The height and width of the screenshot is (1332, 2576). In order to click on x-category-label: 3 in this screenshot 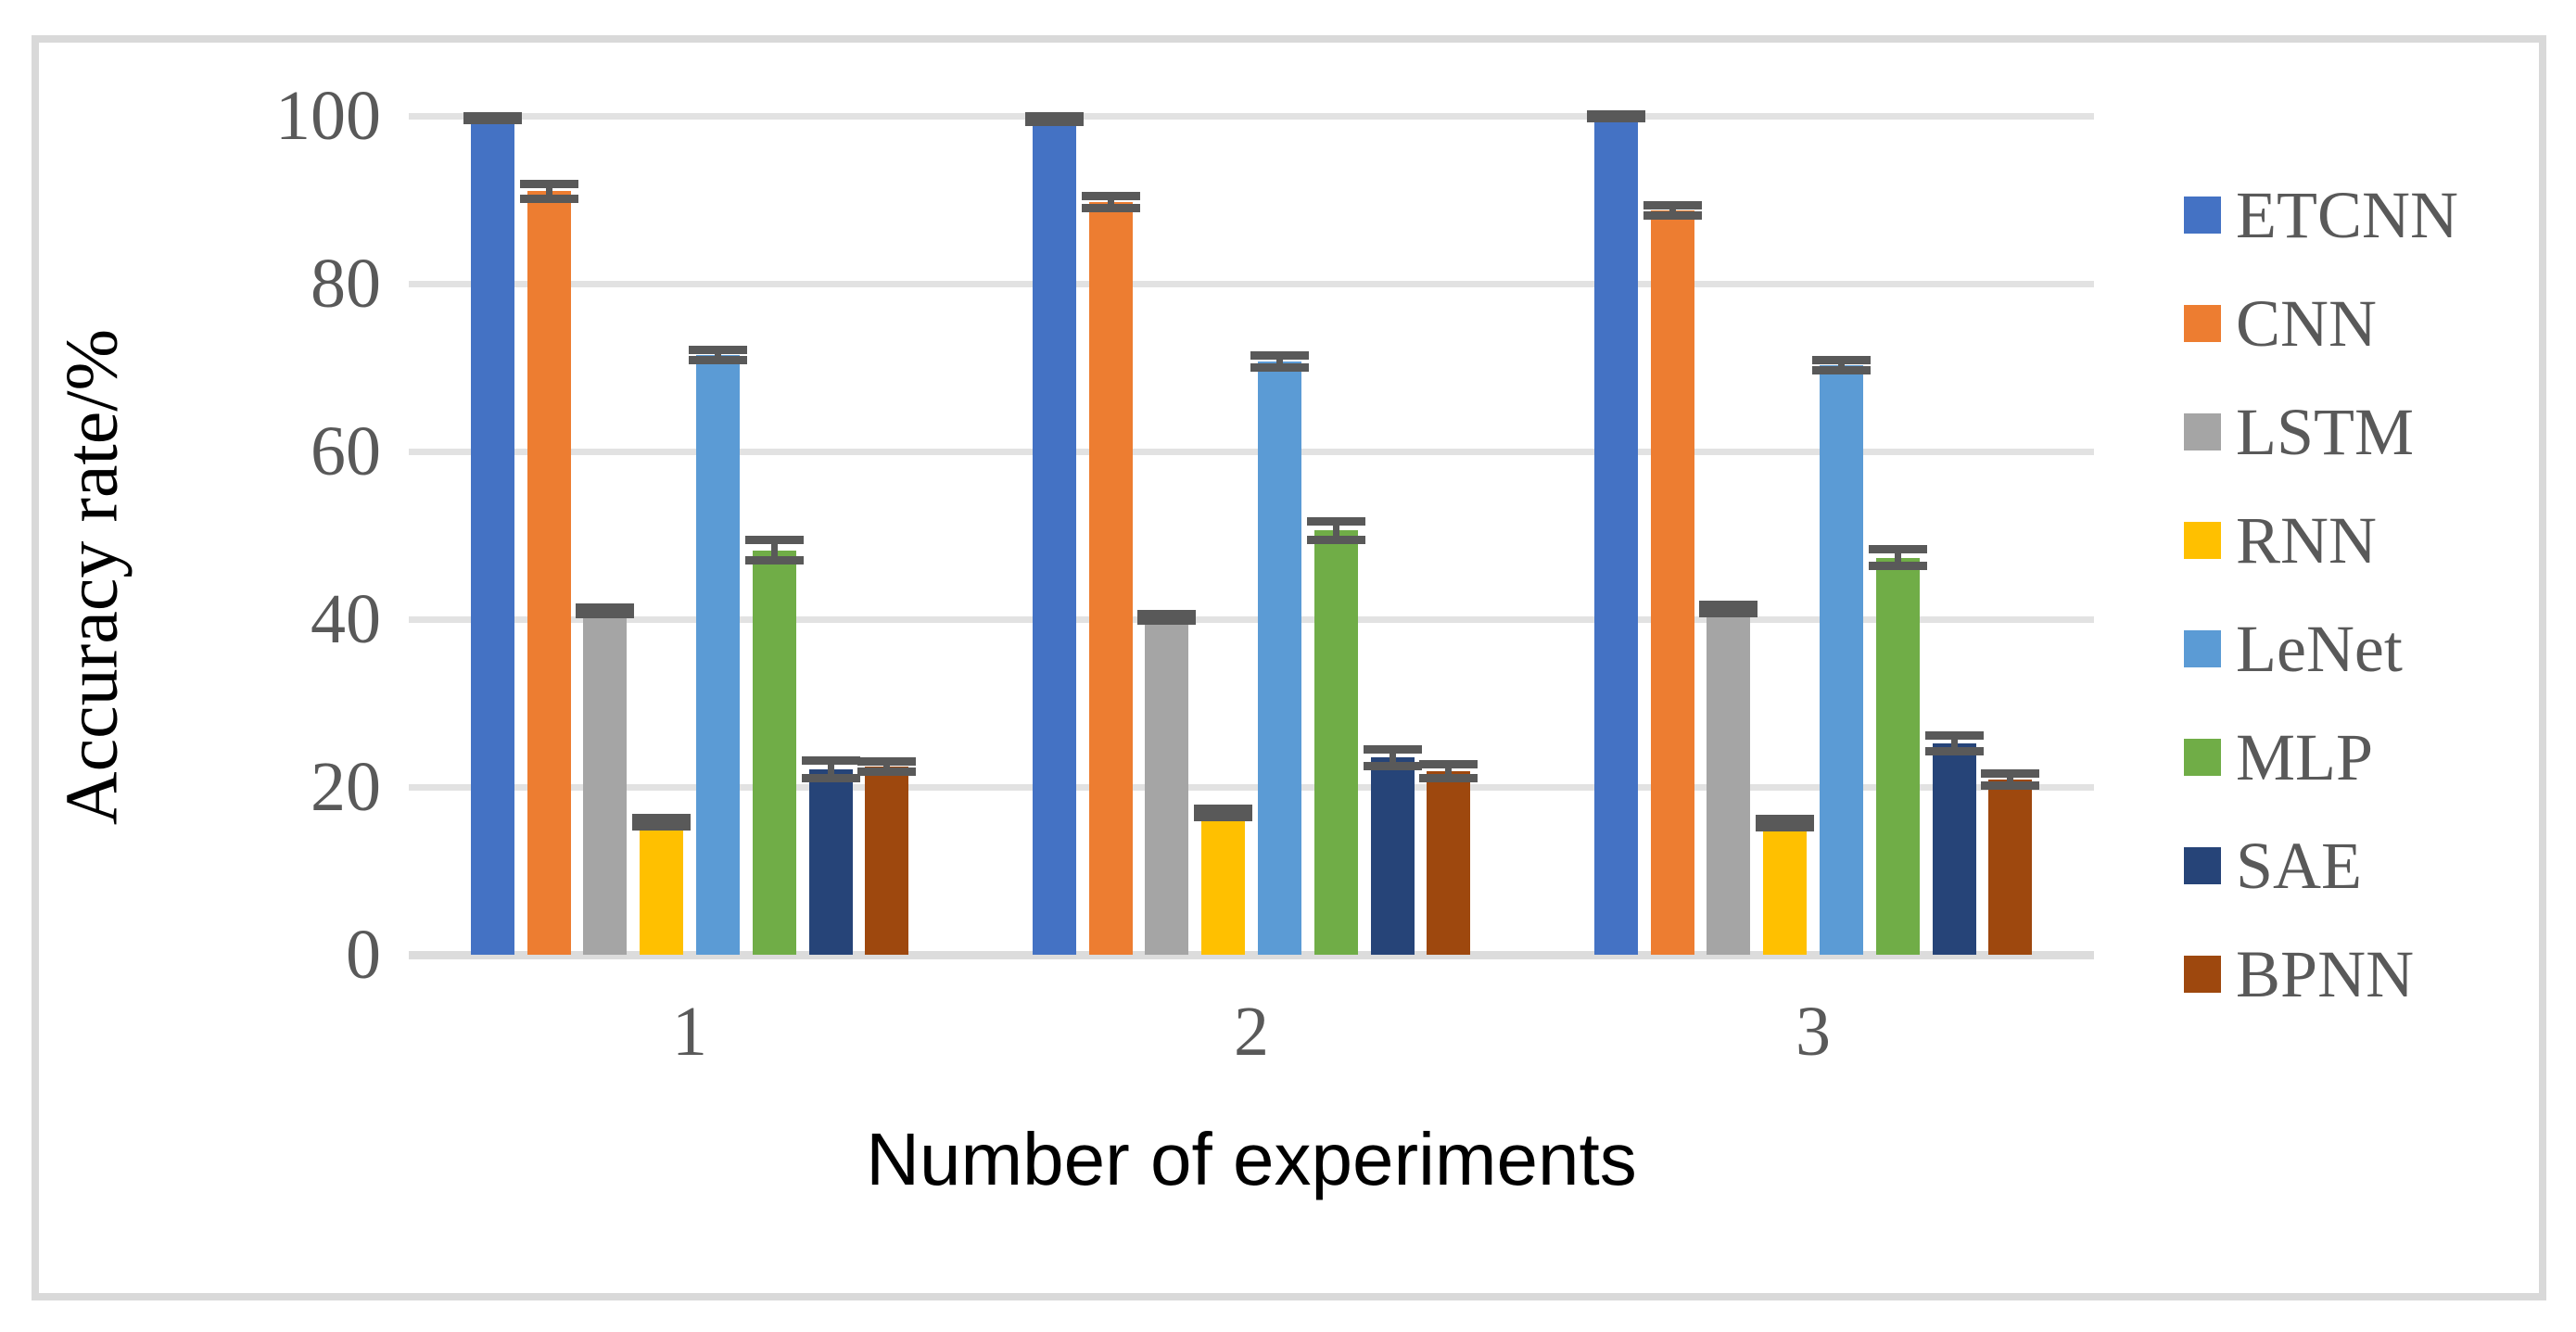, I will do `click(1813, 1032)`.